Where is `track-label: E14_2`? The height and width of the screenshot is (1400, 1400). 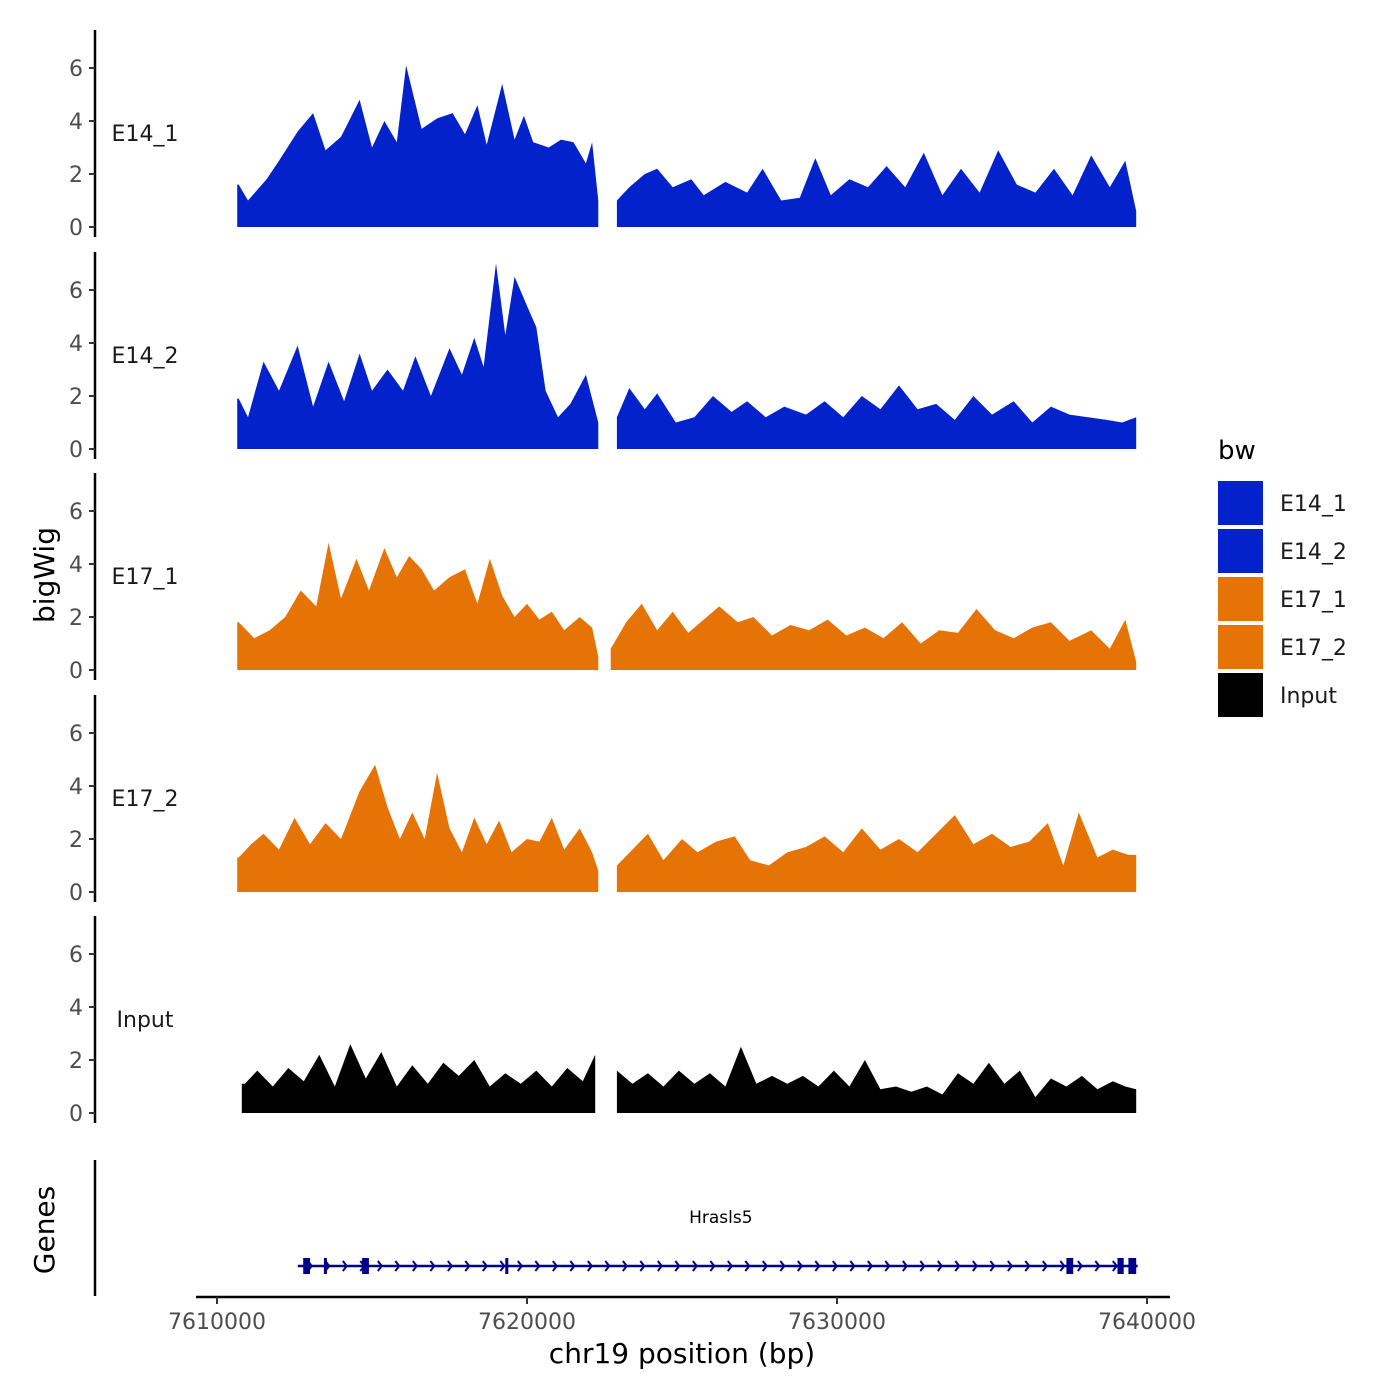
track-label: E14_2 is located at coordinates (145, 356).